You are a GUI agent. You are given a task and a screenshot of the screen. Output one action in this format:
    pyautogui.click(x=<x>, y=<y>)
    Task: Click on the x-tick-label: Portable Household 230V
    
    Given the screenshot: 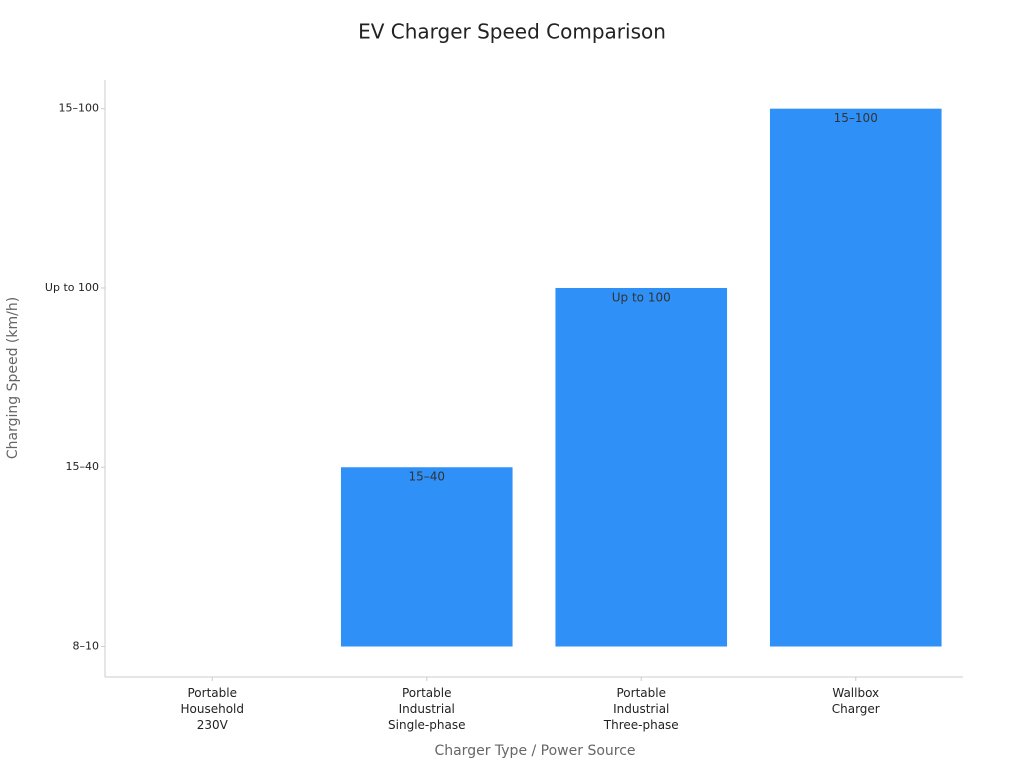 What is the action you would take?
    pyautogui.click(x=212, y=709)
    